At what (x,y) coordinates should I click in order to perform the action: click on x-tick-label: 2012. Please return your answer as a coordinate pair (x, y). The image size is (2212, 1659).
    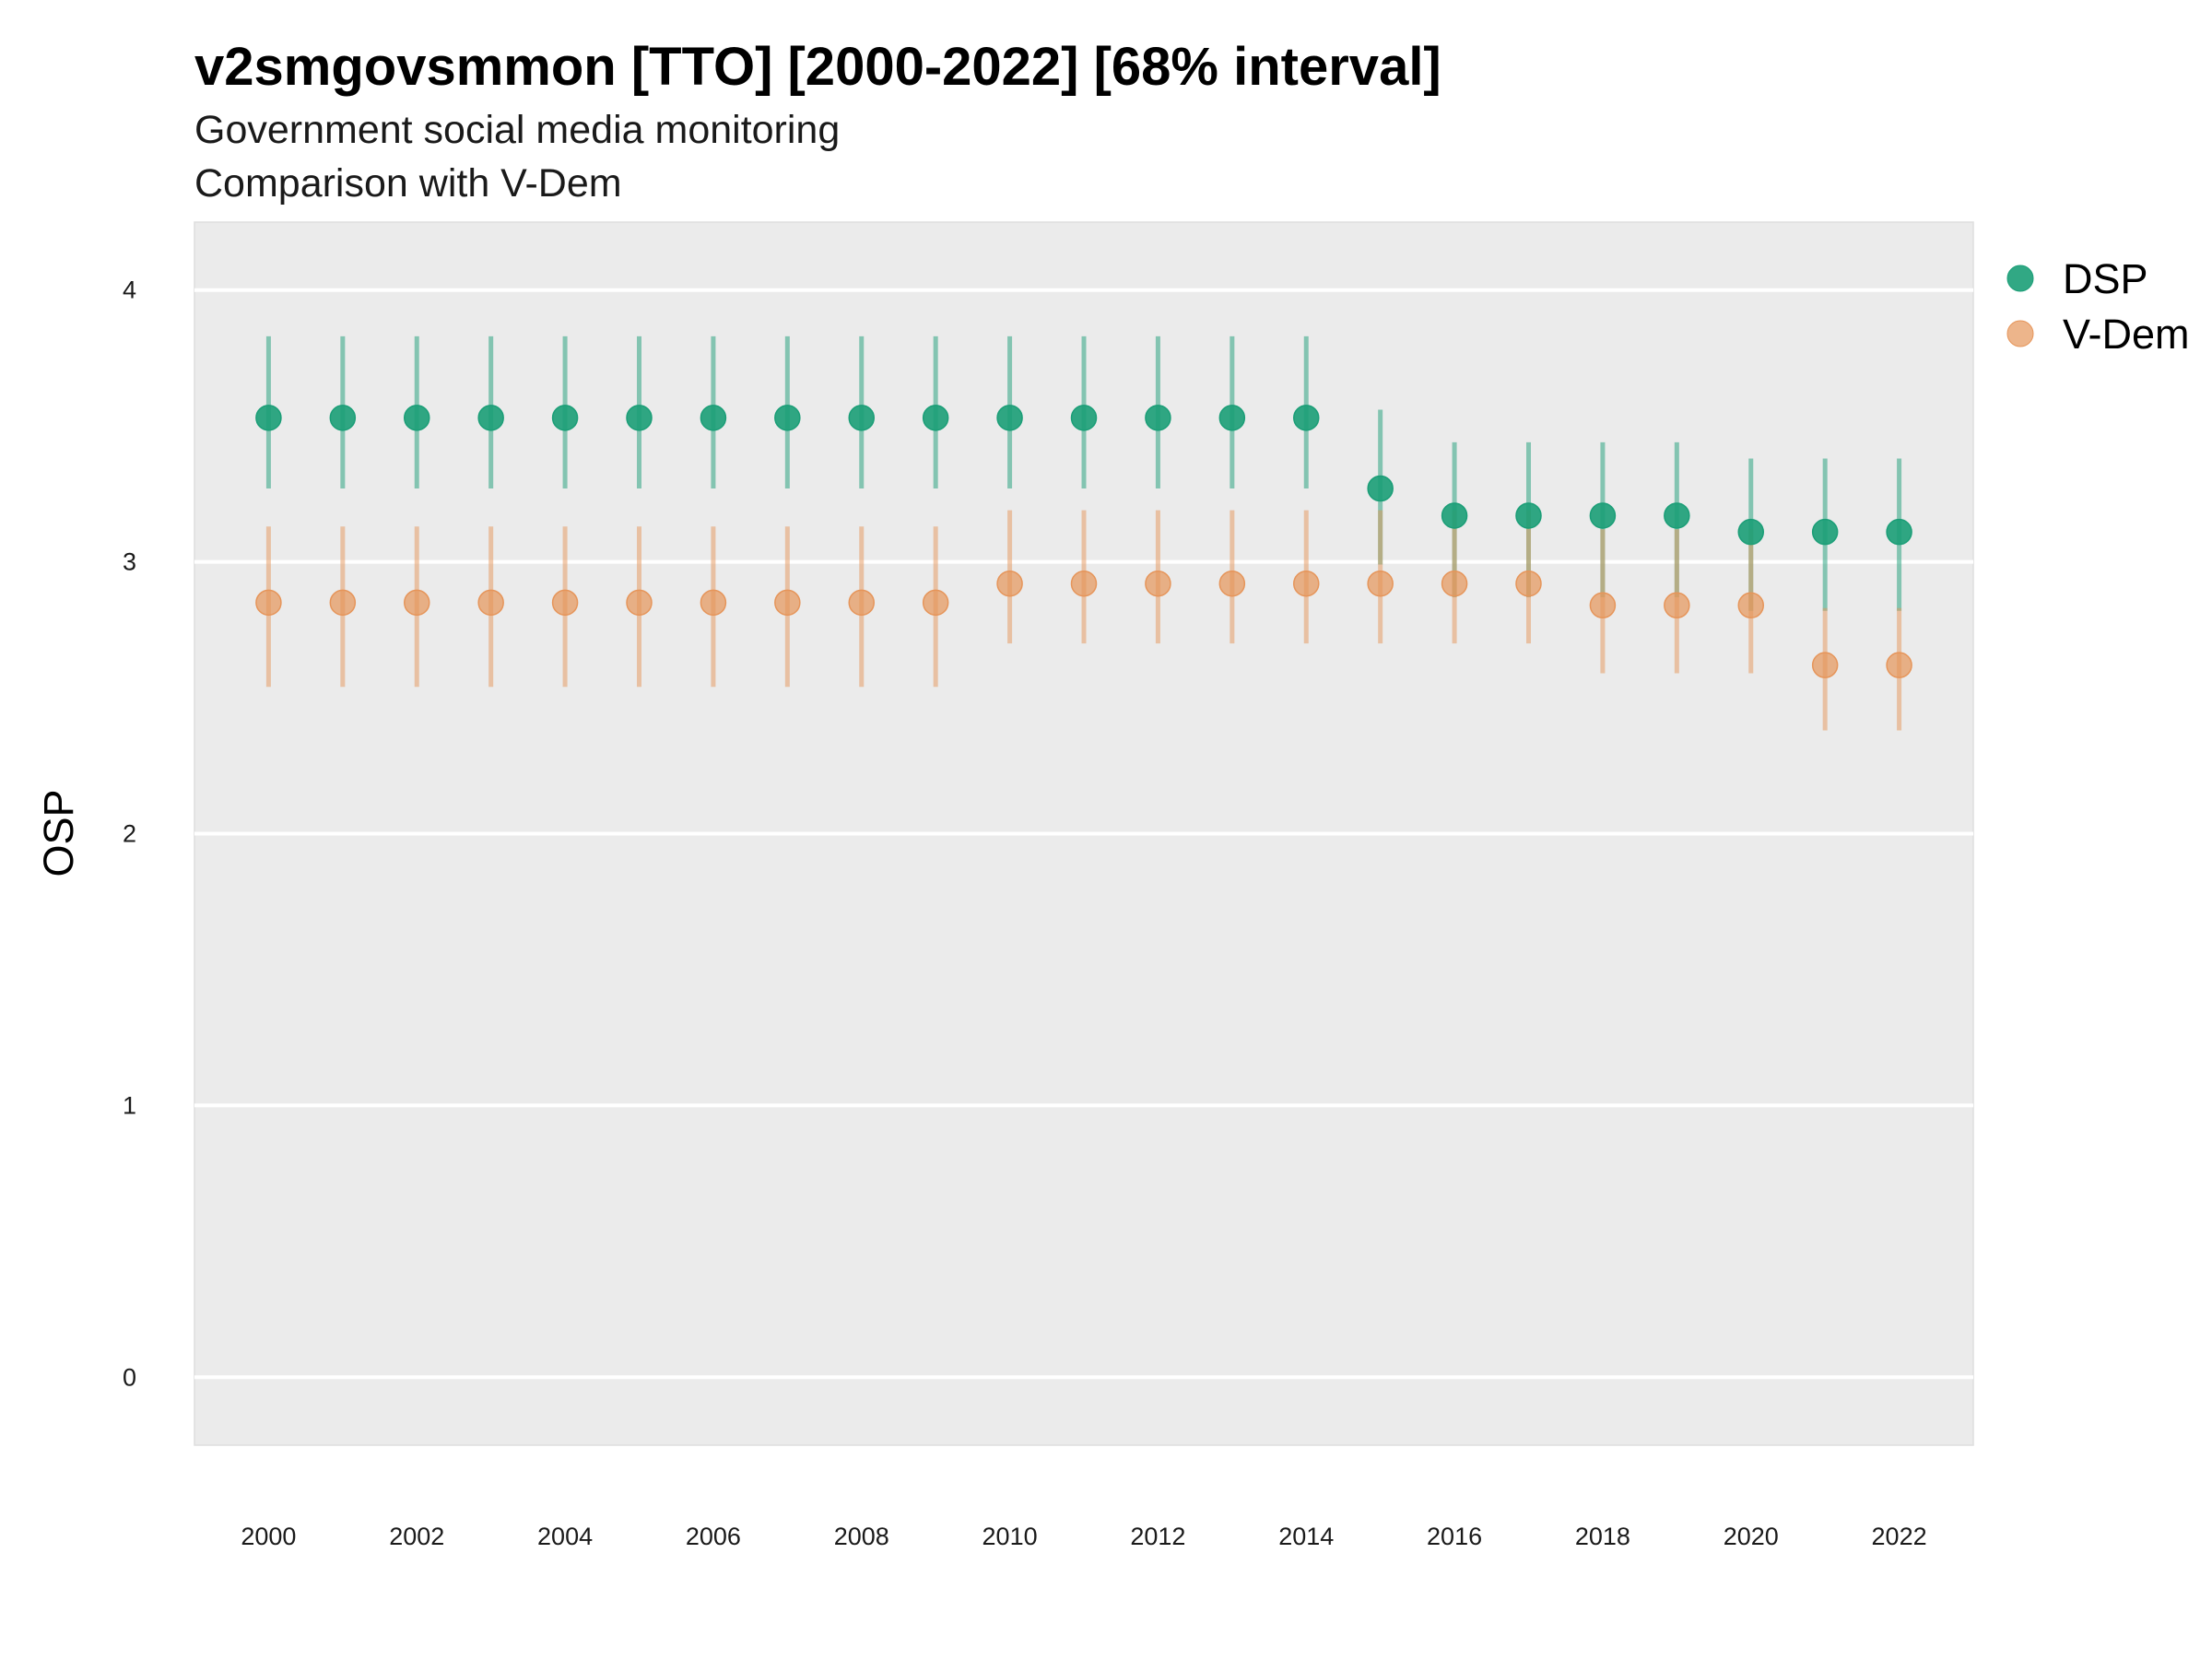
    Looking at the image, I should click on (1157, 1536).